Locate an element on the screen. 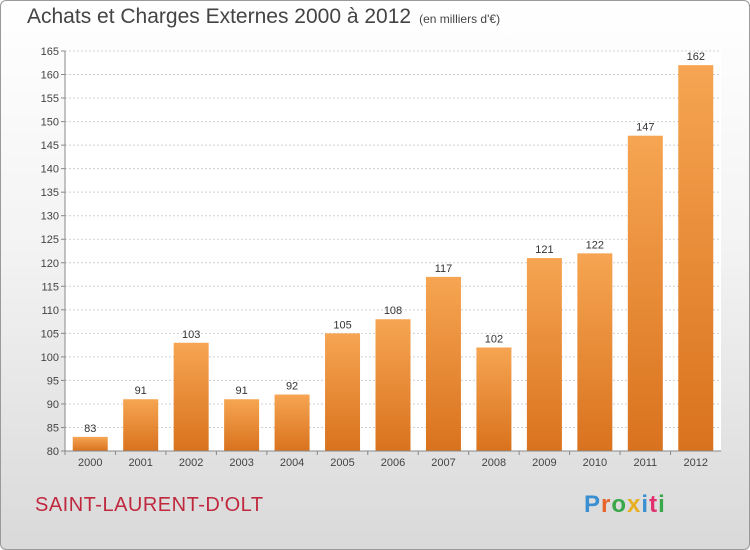  y-tick-label: 100 is located at coordinates (50, 358).